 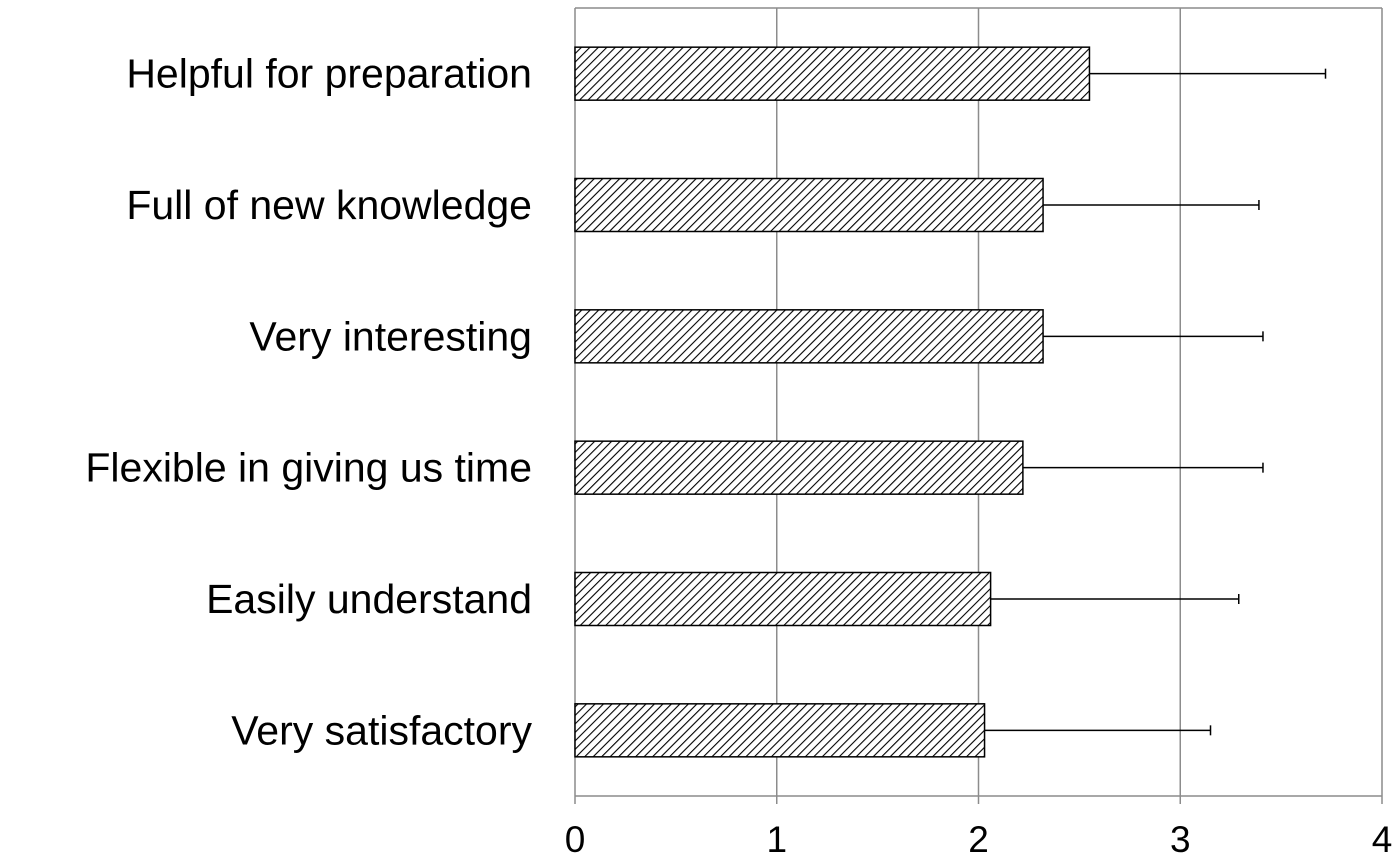 I want to click on x-tick-label: 2, so click(x=978, y=839).